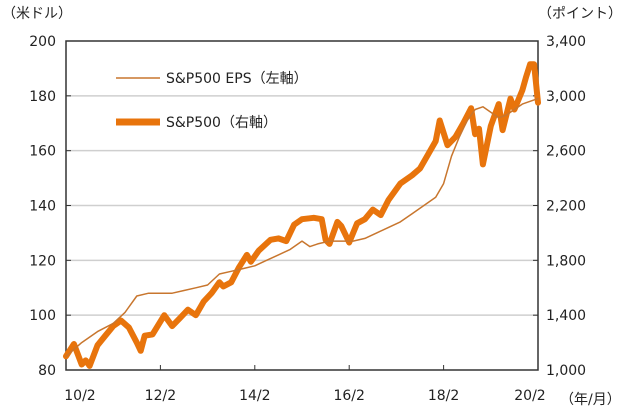  What do you see at coordinates (254, 396) in the screenshot?
I see `x-tick-label: 14/2` at bounding box center [254, 396].